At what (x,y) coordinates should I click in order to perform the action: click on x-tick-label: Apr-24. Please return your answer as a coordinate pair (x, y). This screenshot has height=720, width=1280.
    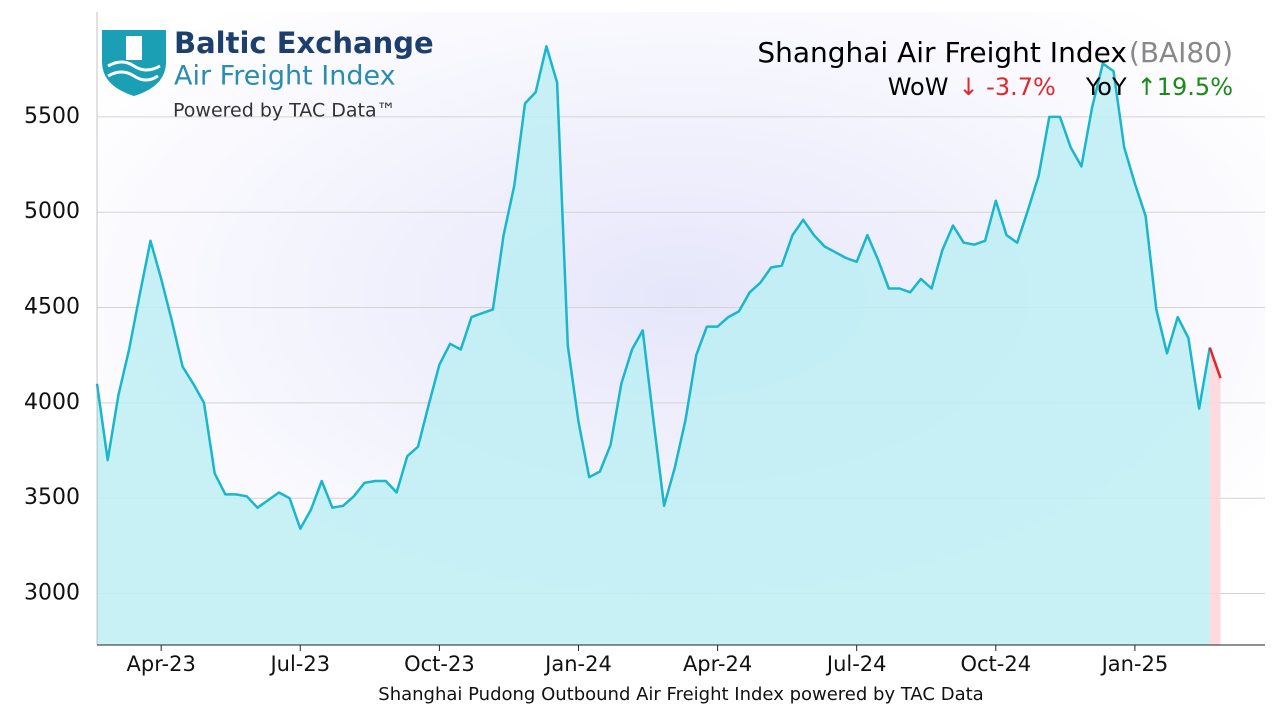
    Looking at the image, I should click on (717, 664).